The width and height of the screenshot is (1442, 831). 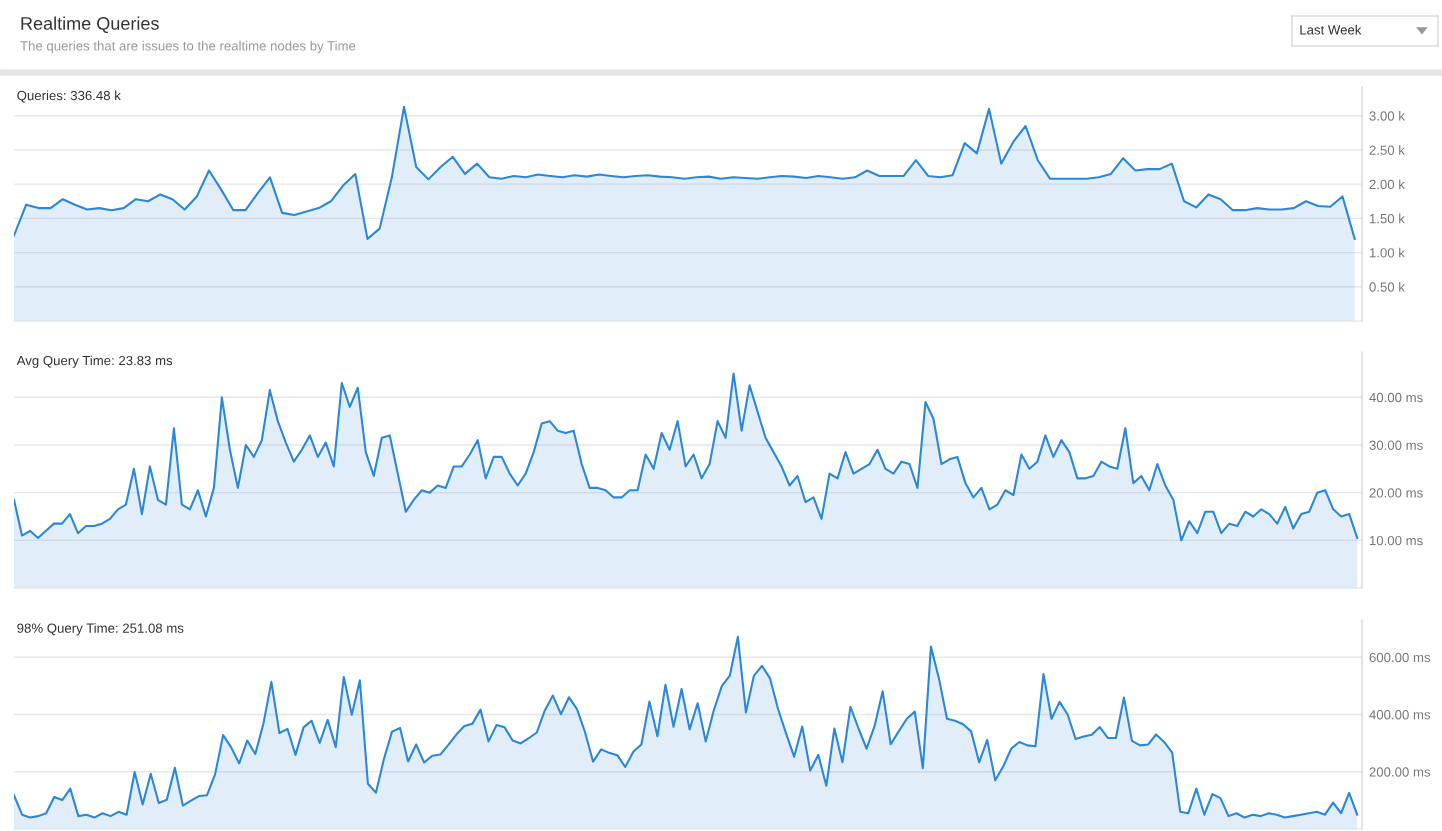 What do you see at coordinates (1400, 715) in the screenshot?
I see `y-tick-label: 400.00 ms` at bounding box center [1400, 715].